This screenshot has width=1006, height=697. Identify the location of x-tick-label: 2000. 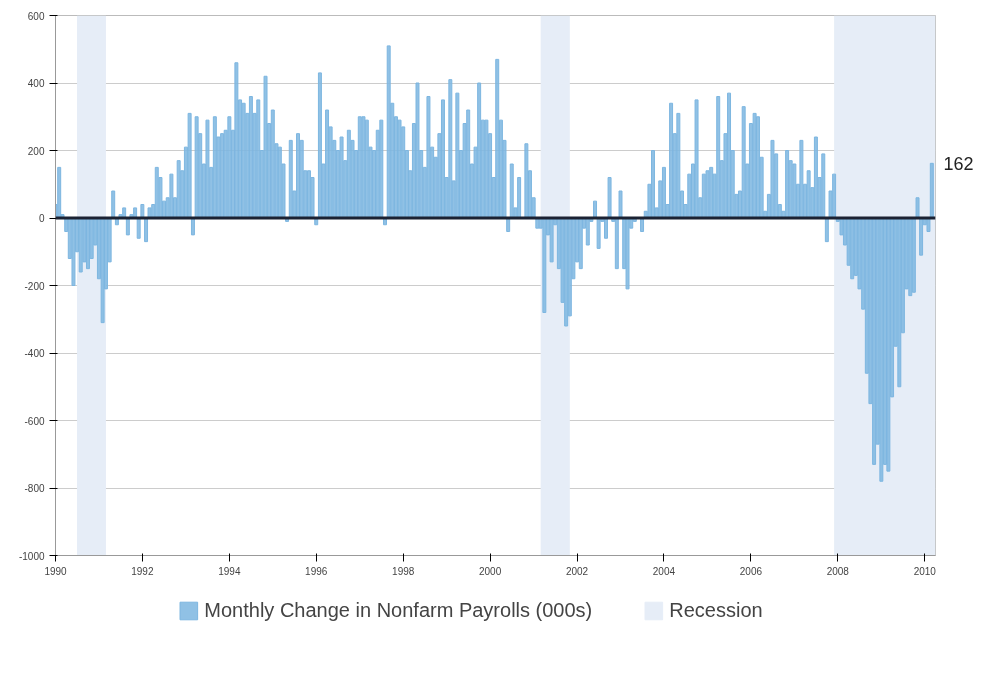
(490, 571).